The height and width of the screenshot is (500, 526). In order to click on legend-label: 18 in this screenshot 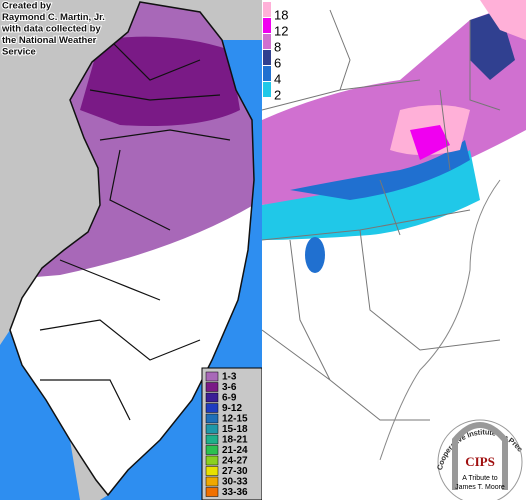, I will do `click(281, 14)`.